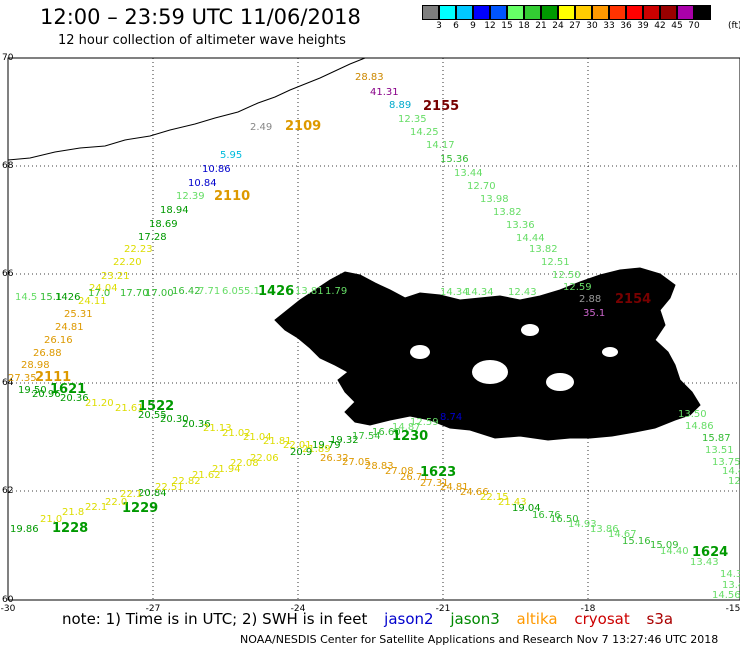  I want to click on scale-label: 45, so click(677, 26).